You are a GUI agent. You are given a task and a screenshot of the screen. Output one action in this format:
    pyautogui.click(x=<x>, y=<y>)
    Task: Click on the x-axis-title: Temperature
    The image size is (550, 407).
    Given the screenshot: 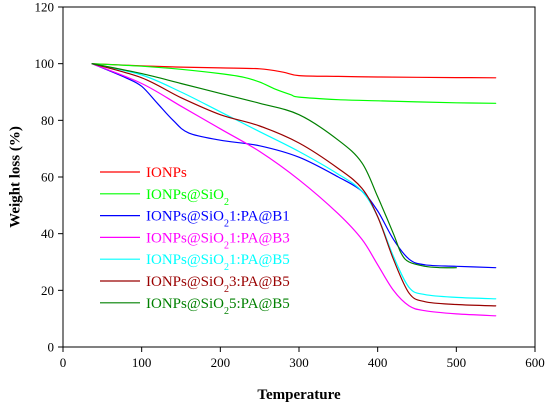 What is the action you would take?
    pyautogui.click(x=299, y=395)
    